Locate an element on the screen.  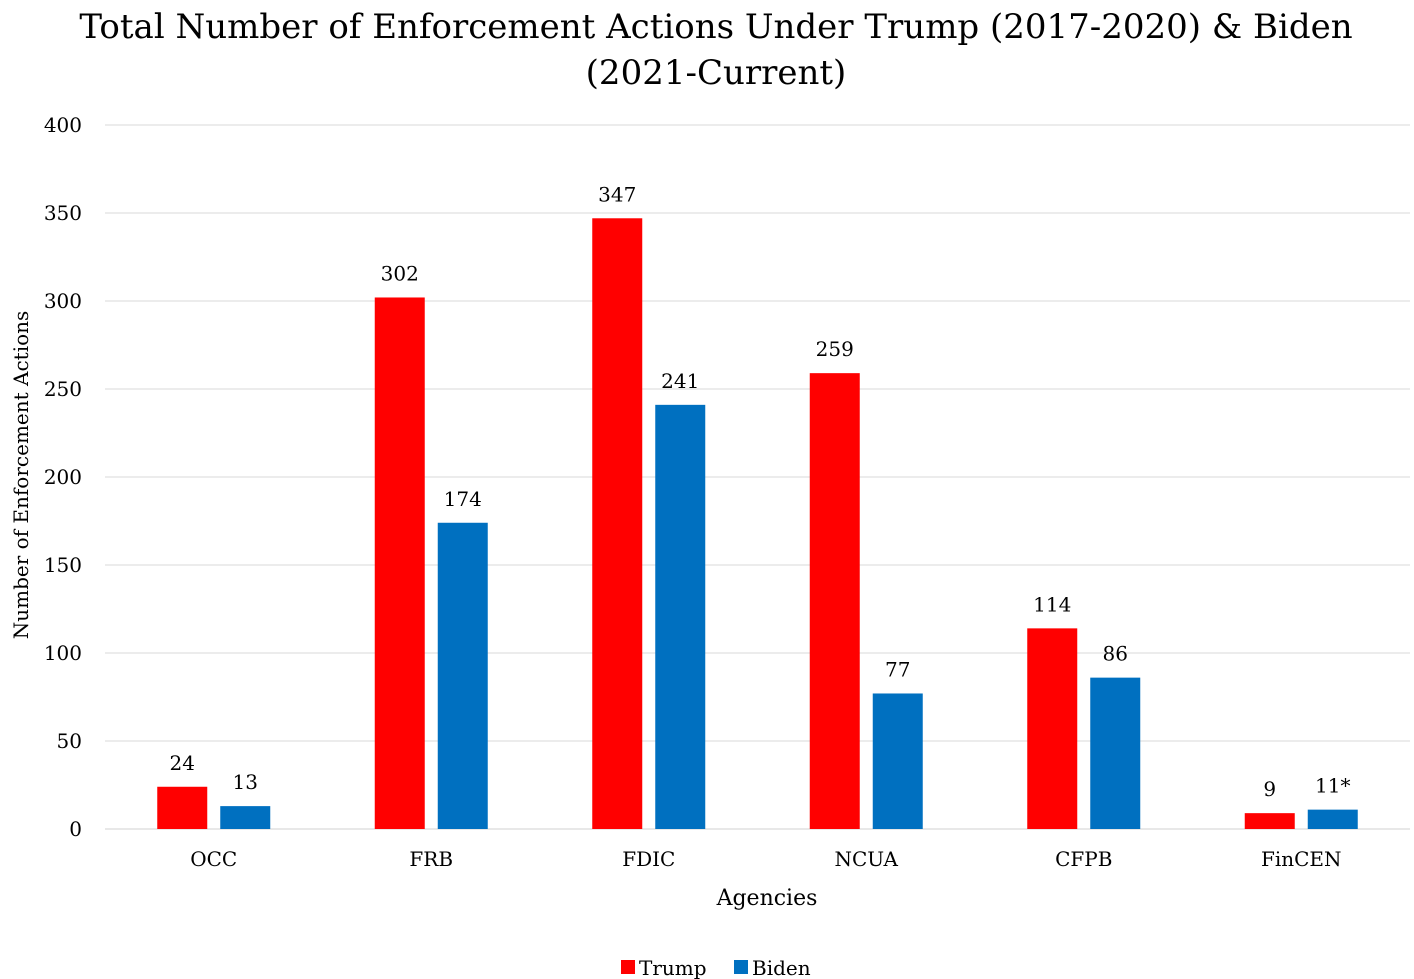
x-tick-label: NCUA is located at coordinates (867, 859).